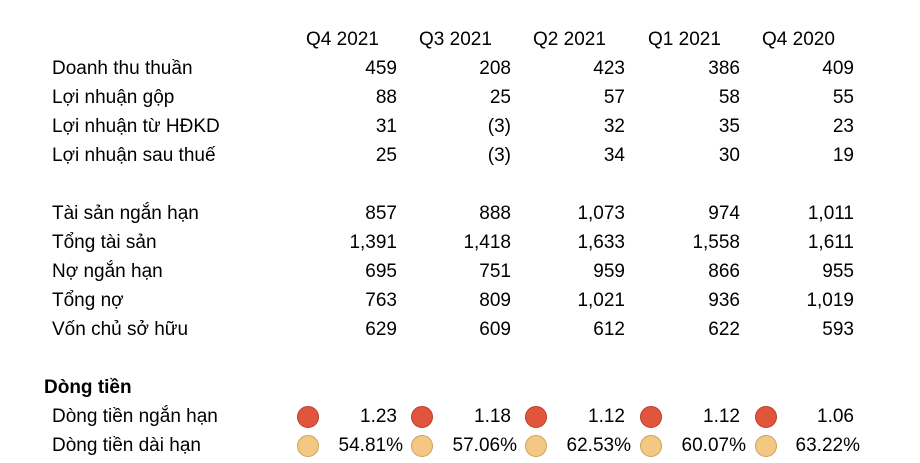  I want to click on cashflow-value-cell: 1.18, so click(492, 416).